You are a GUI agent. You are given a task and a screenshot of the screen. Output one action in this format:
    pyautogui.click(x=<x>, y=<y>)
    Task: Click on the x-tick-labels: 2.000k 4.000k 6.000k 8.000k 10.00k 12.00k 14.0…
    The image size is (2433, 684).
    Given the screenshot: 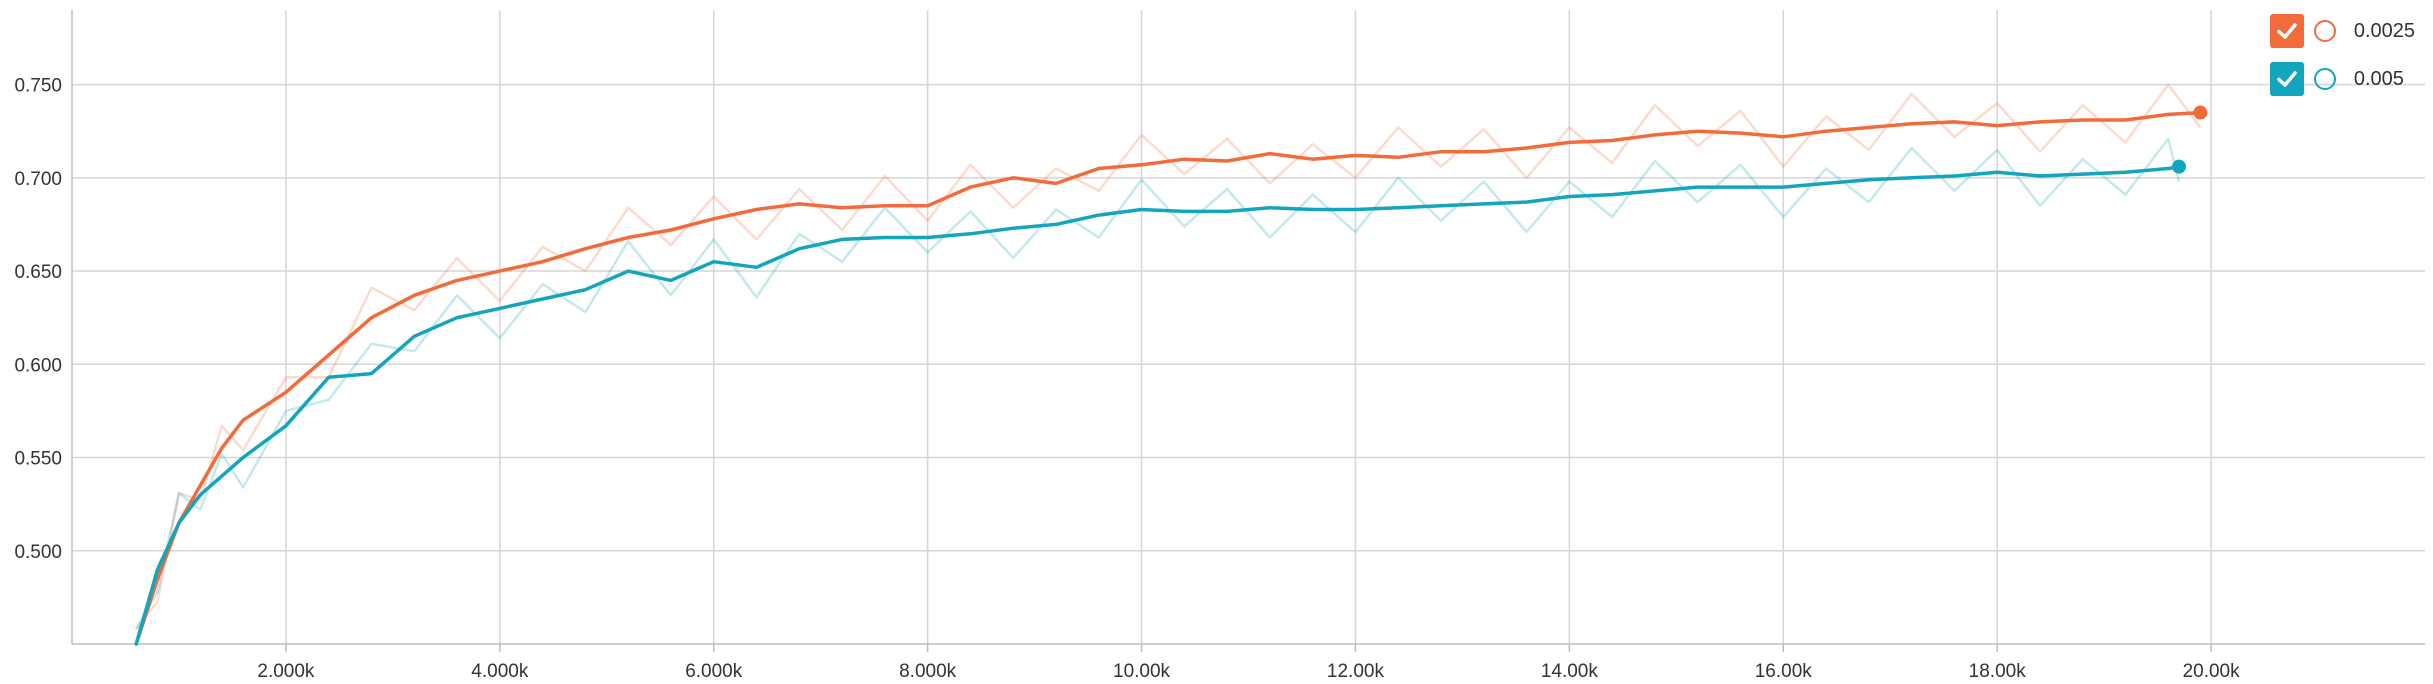 What is the action you would take?
    pyautogui.click(x=1248, y=671)
    